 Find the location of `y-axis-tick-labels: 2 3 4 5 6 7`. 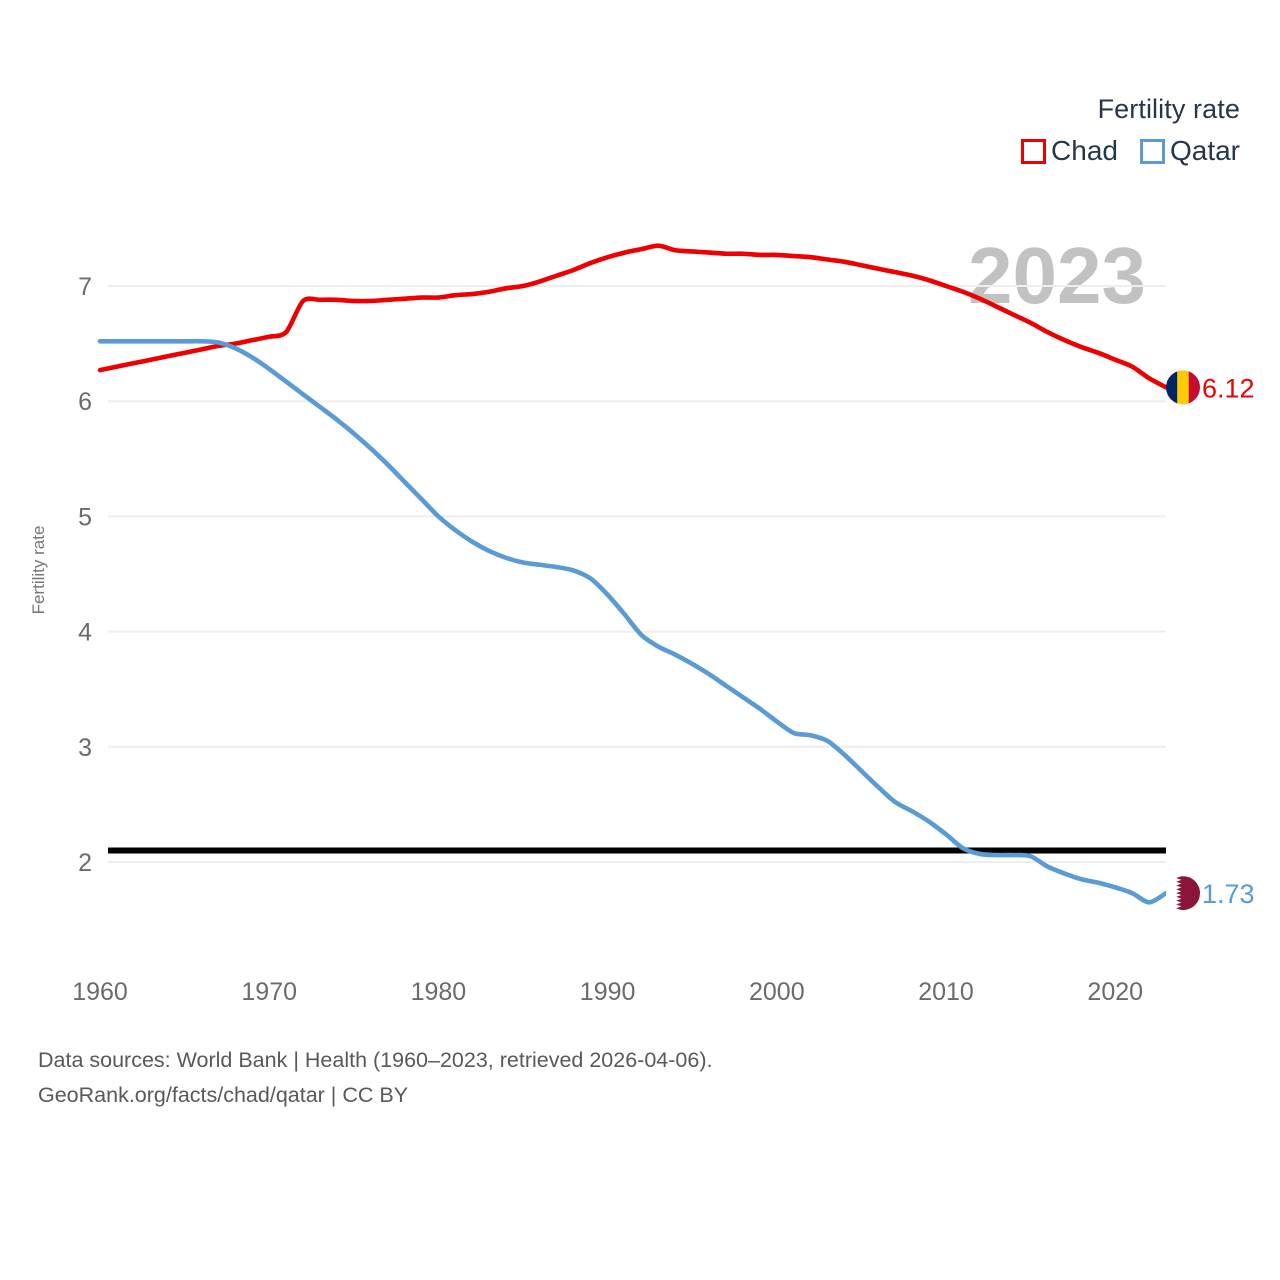

y-axis-tick-labels: 2 3 4 5 6 7 is located at coordinates (85, 575).